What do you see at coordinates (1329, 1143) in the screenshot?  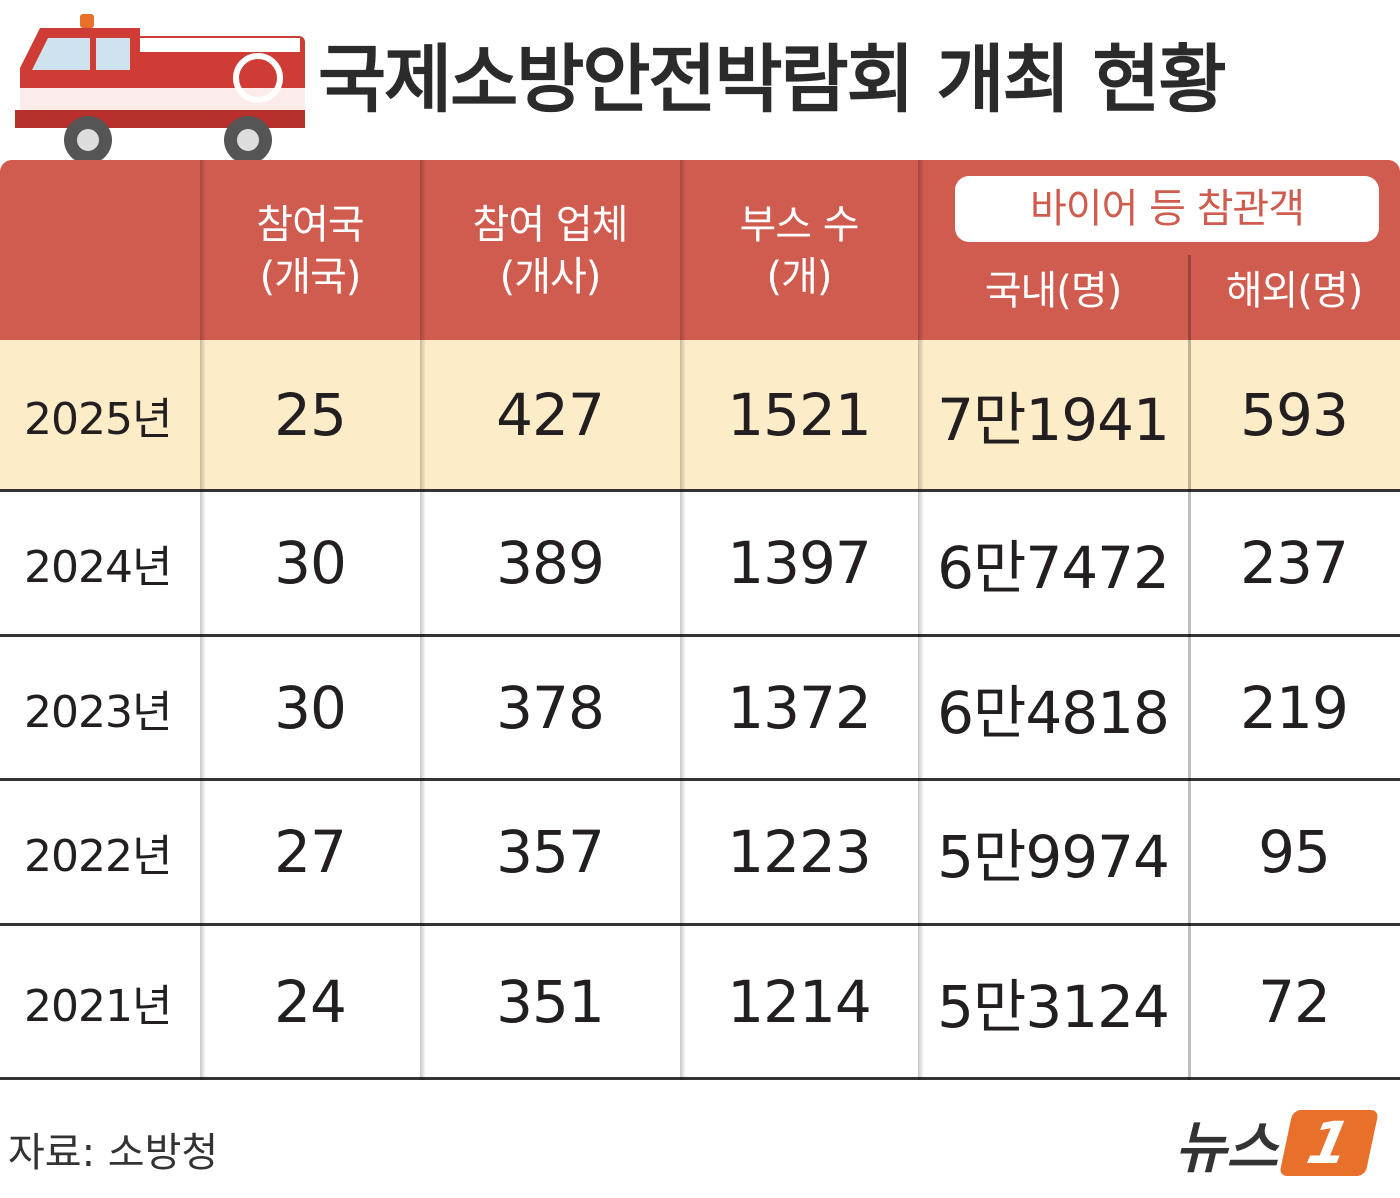 I see `logo-badge: 1` at bounding box center [1329, 1143].